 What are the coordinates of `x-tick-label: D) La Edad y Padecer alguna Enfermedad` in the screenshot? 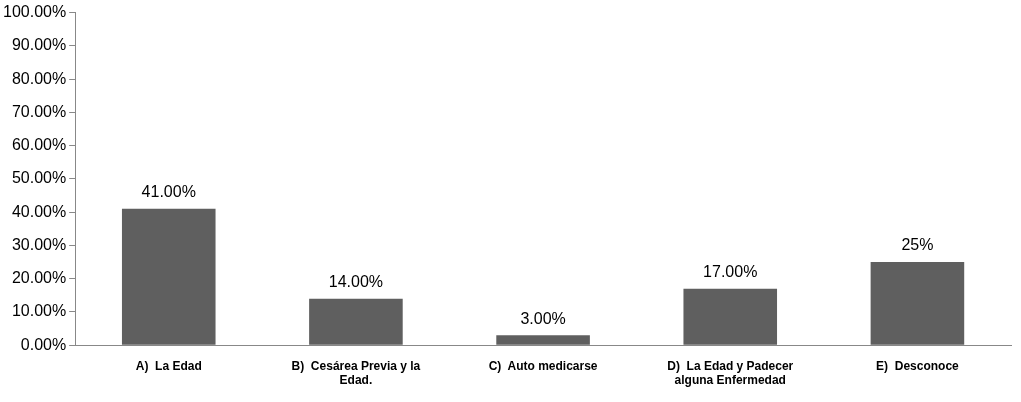 It's located at (730, 373).